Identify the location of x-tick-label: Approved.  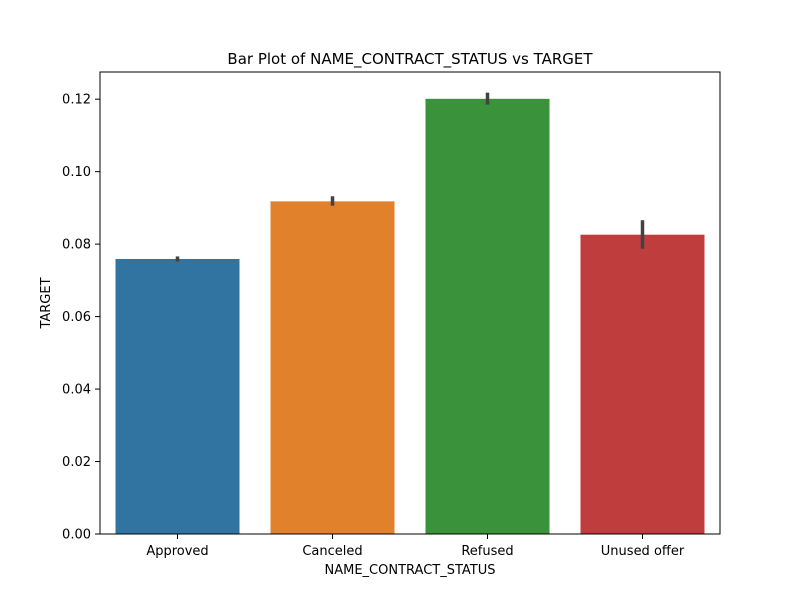
(177, 551).